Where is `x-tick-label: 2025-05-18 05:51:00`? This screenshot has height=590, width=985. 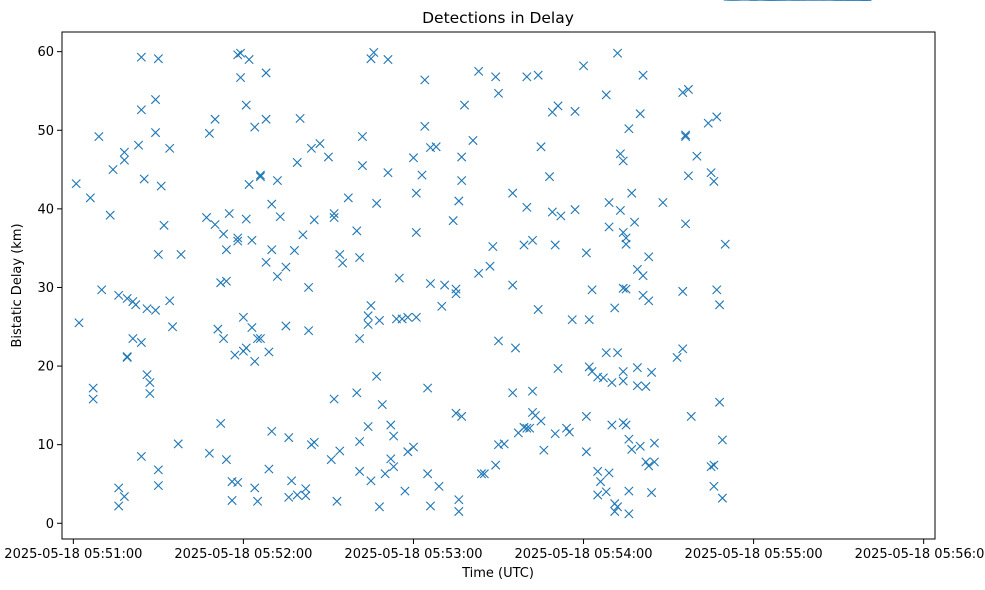 x-tick-label: 2025-05-18 05:51:00 is located at coordinates (73, 554).